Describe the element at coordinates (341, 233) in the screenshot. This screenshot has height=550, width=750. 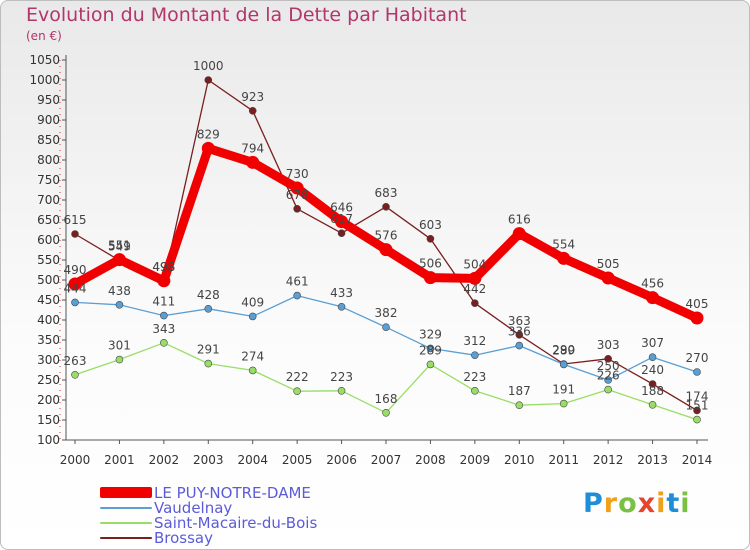
I see `point-brossay-2006` at that location.